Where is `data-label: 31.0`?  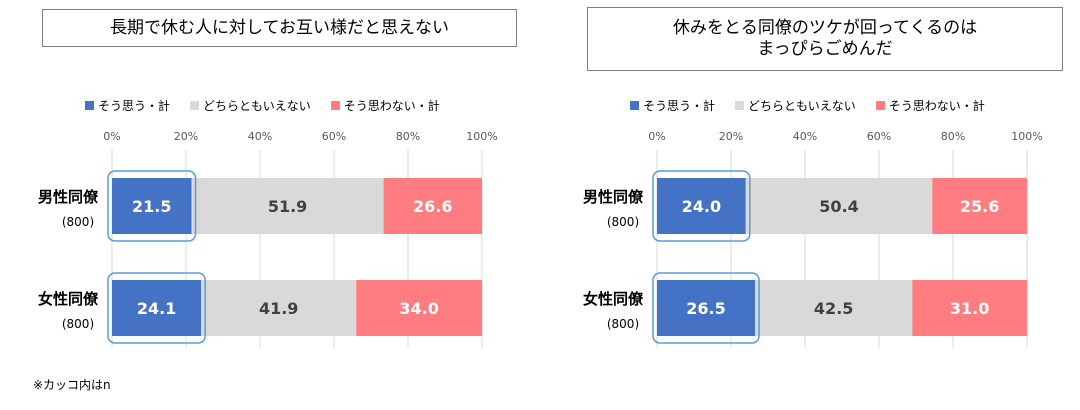
data-label: 31.0 is located at coordinates (969, 308).